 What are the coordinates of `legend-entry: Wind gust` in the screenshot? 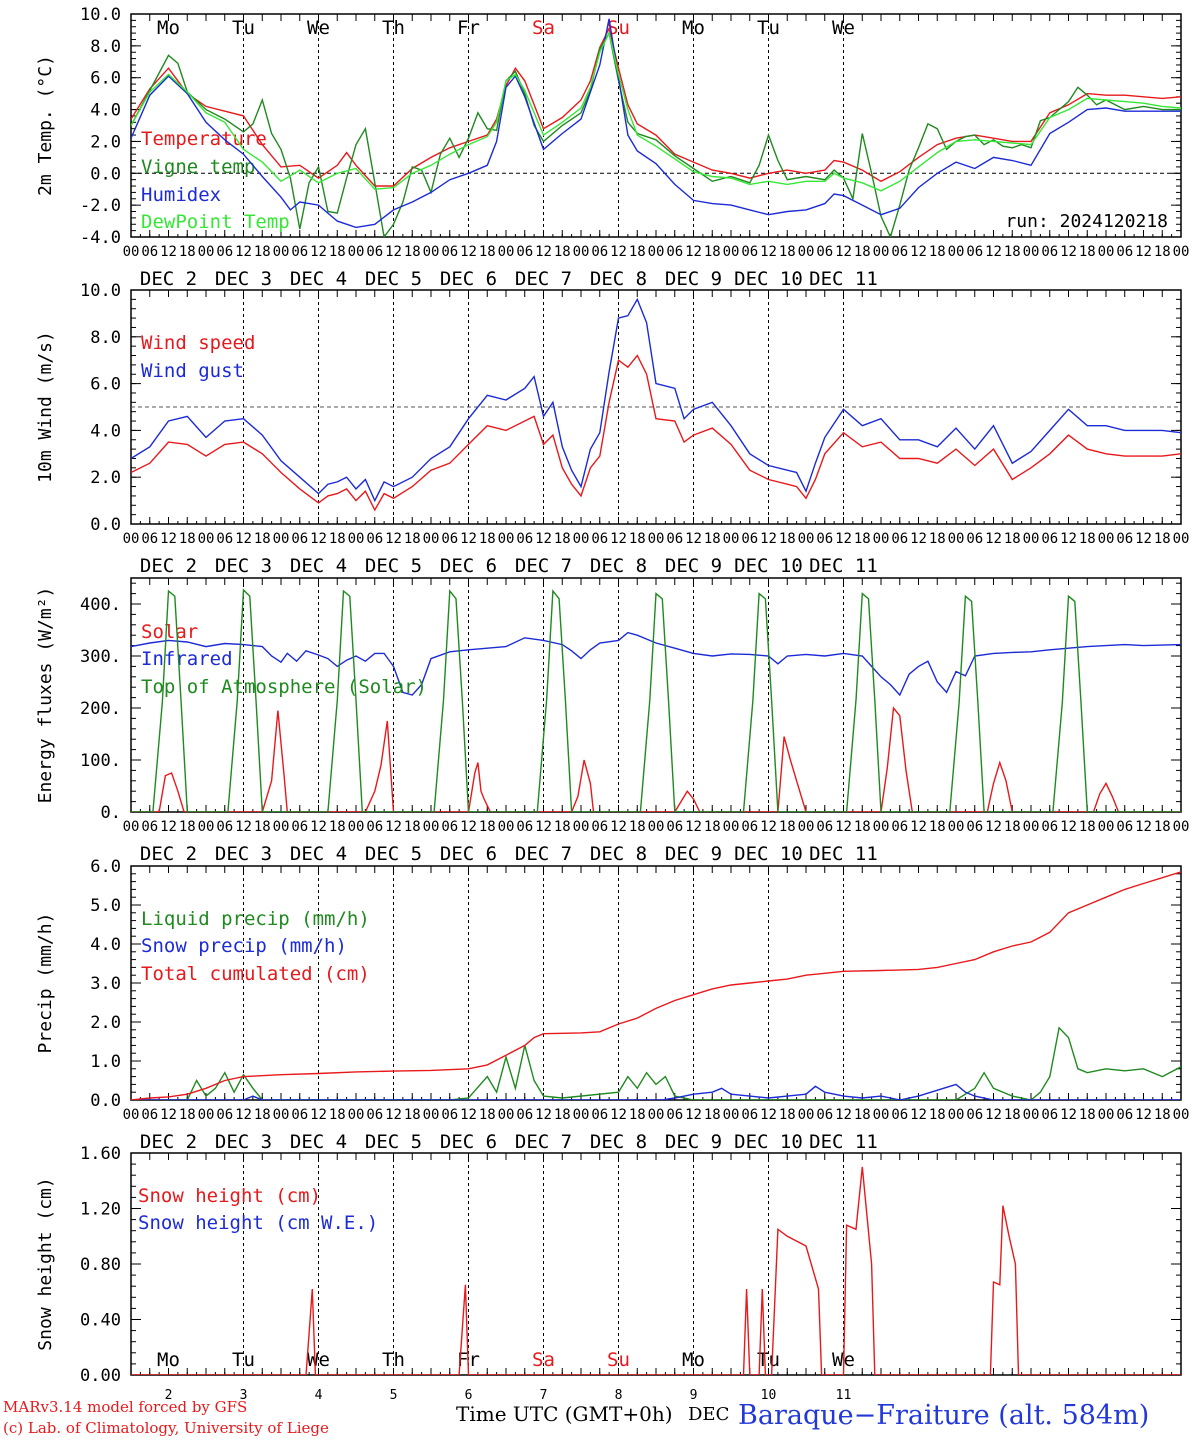 It's located at (192, 371).